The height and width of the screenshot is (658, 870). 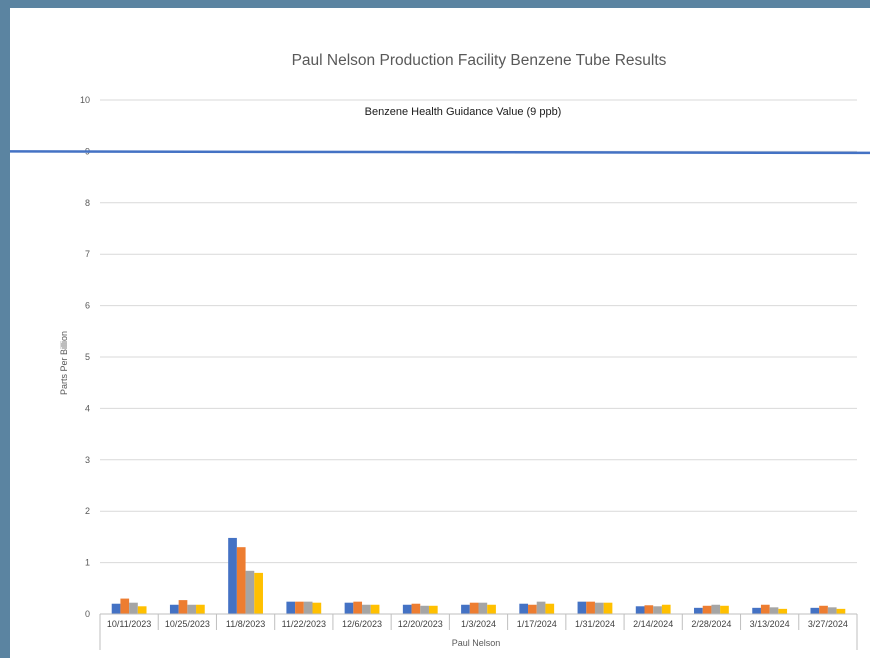 What do you see at coordinates (478, 575) in the screenshot?
I see `bar-series` at bounding box center [478, 575].